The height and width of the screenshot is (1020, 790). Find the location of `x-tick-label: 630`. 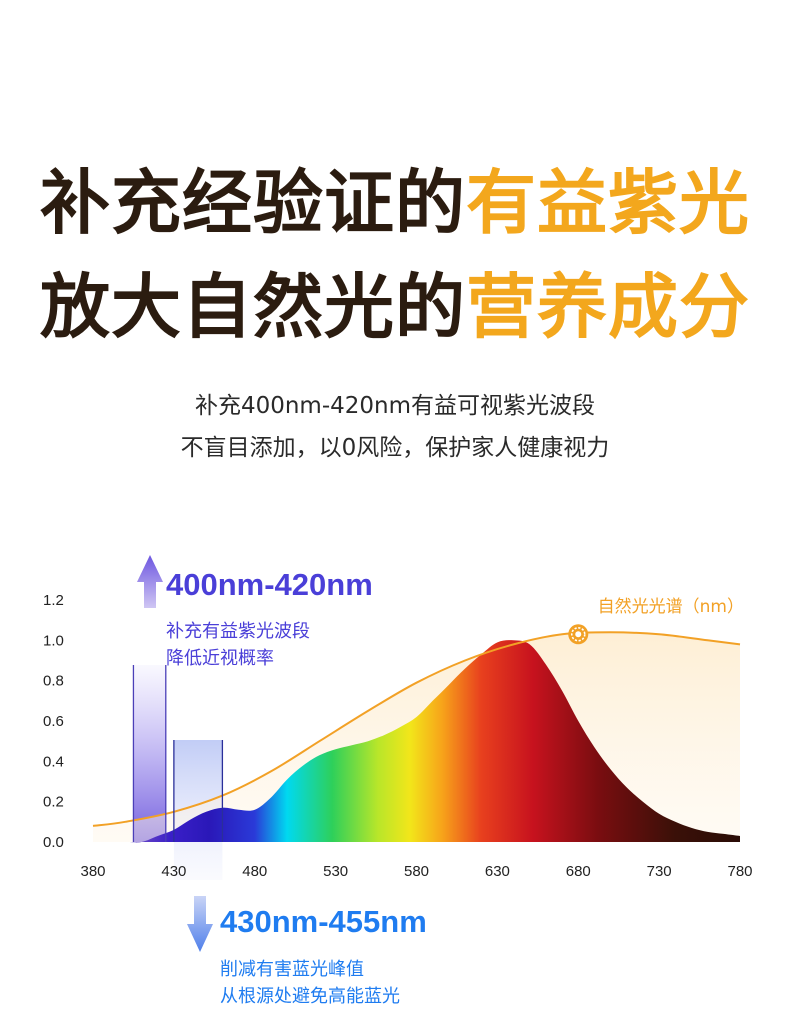

x-tick-label: 630 is located at coordinates (497, 871).